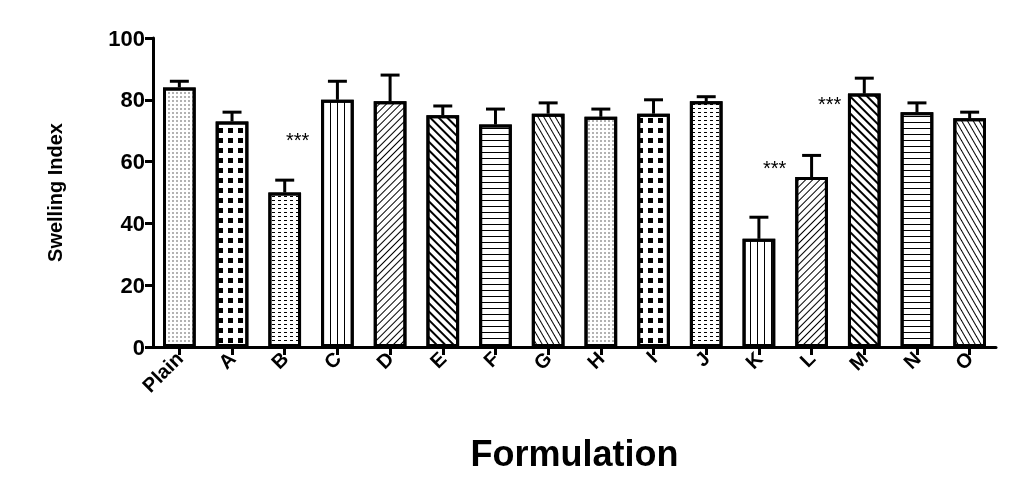 Image resolution: width=1016 pixels, height=484 pixels. Describe the element at coordinates (126, 38) in the screenshot. I see `y-tick-label: 100` at that location.